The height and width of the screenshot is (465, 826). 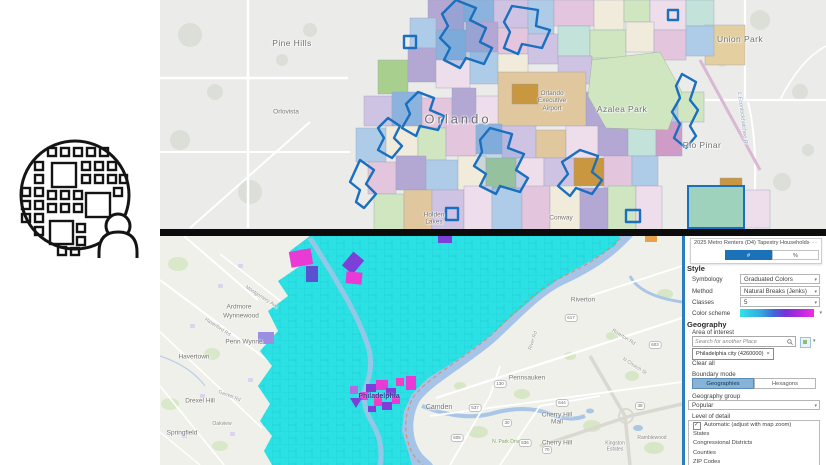 What do you see at coordinates (711, 416) in the screenshot?
I see `level-of-detail-label: Level of detail` at bounding box center [711, 416].